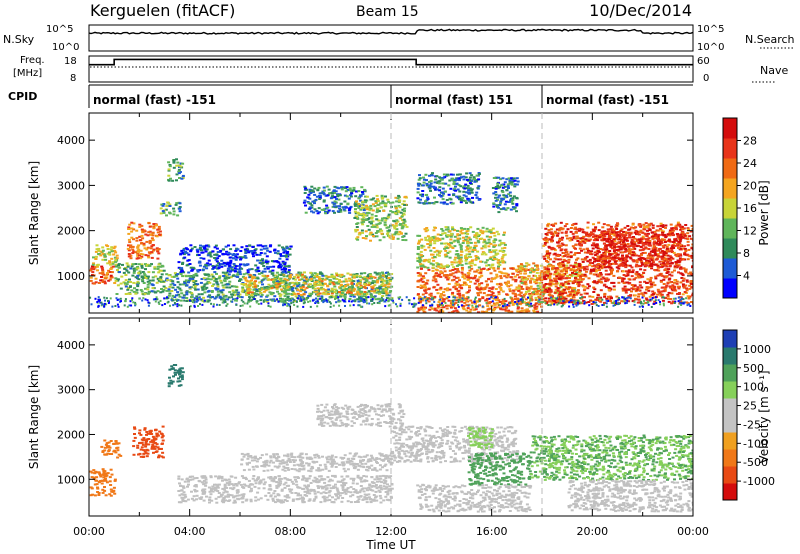 The image size is (800, 554). What do you see at coordinates (607, 100) in the screenshot?
I see `cpid-segment-label: normal (fast) -151` at bounding box center [607, 100].